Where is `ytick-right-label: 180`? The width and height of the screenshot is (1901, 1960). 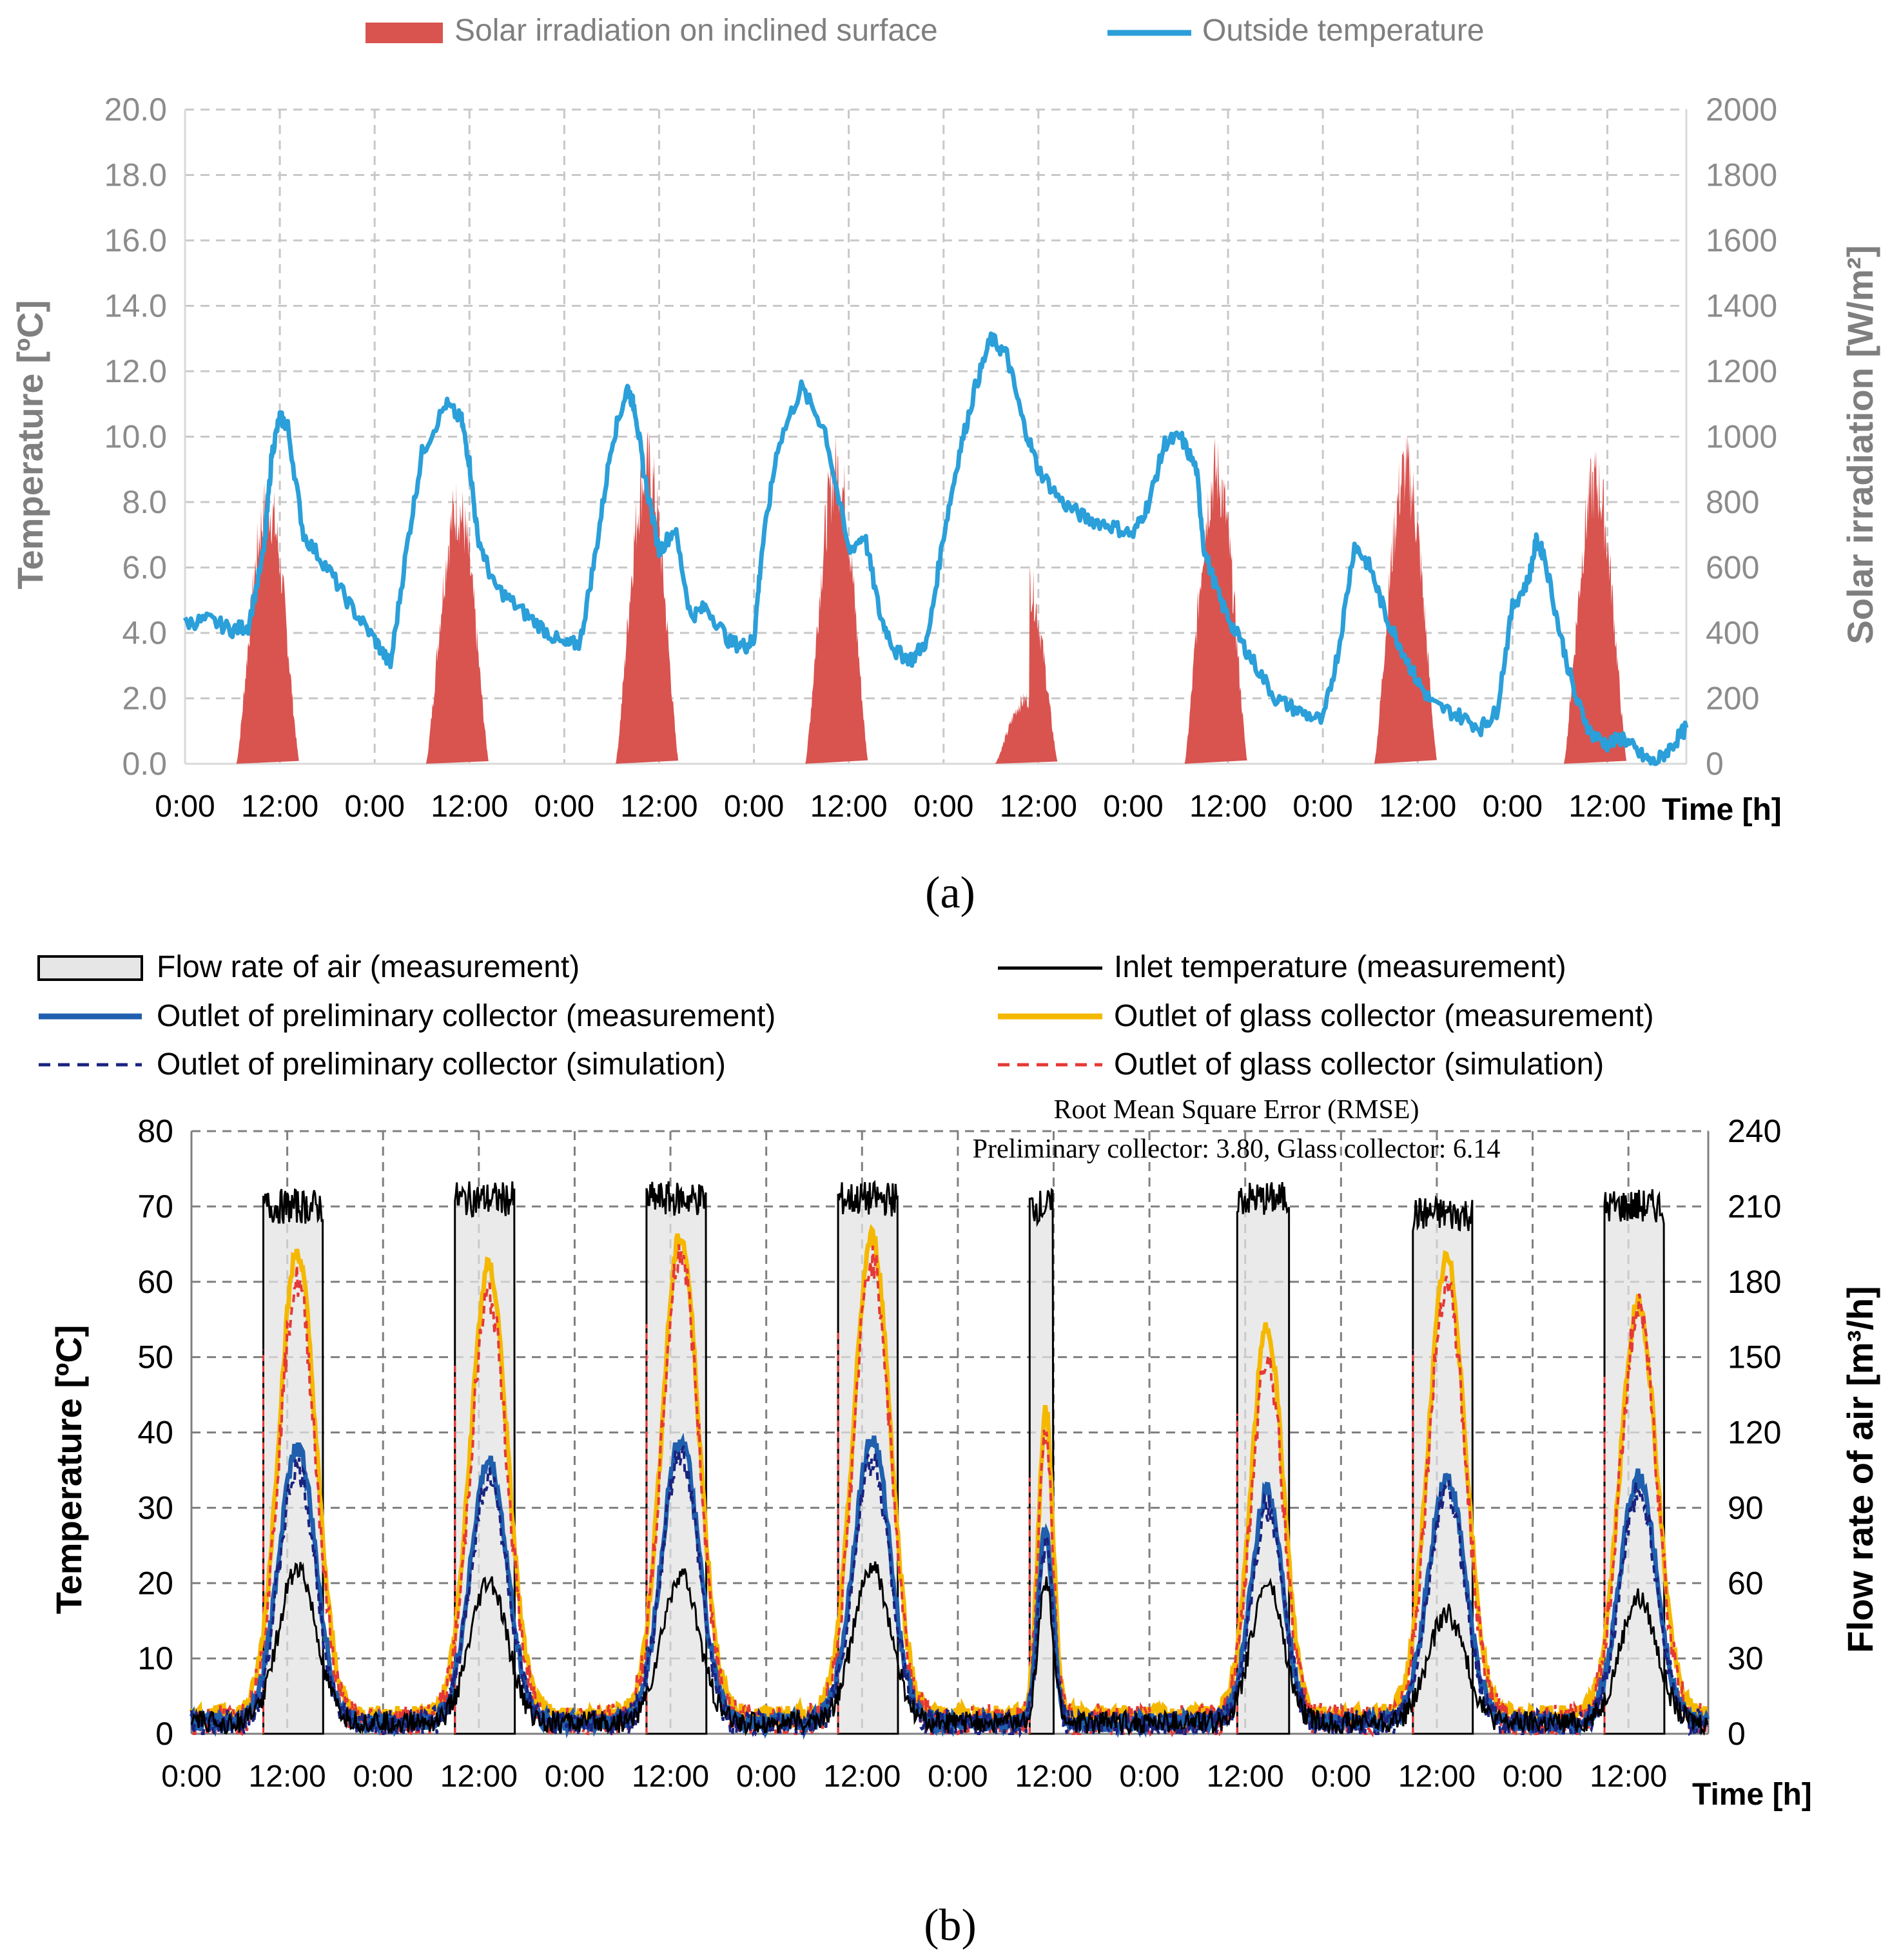
ytick-right-label: 180 is located at coordinates (1755, 1282).